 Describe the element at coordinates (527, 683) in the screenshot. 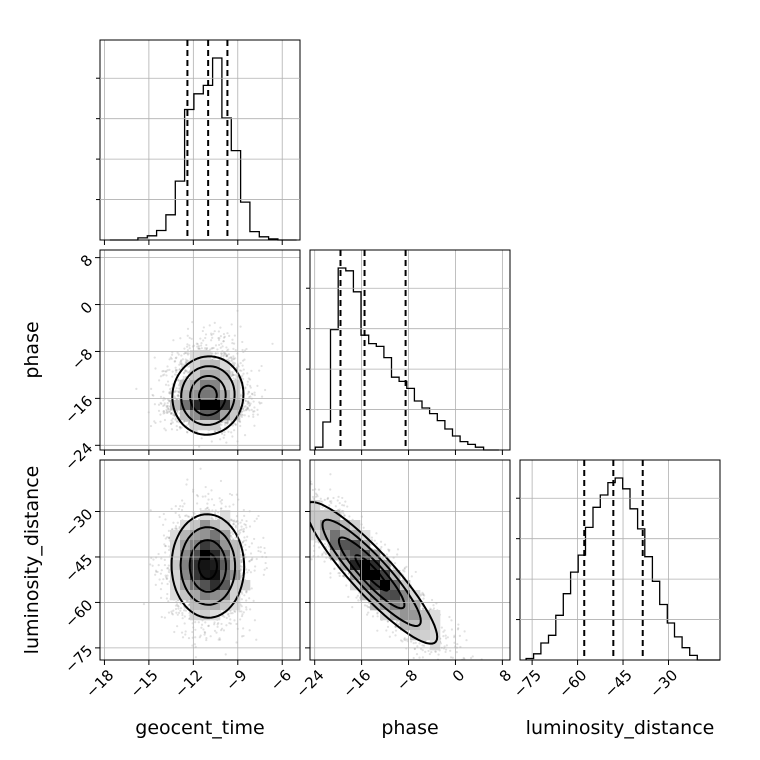

I see `x-tick-label-luminosity-distance: −75` at that location.